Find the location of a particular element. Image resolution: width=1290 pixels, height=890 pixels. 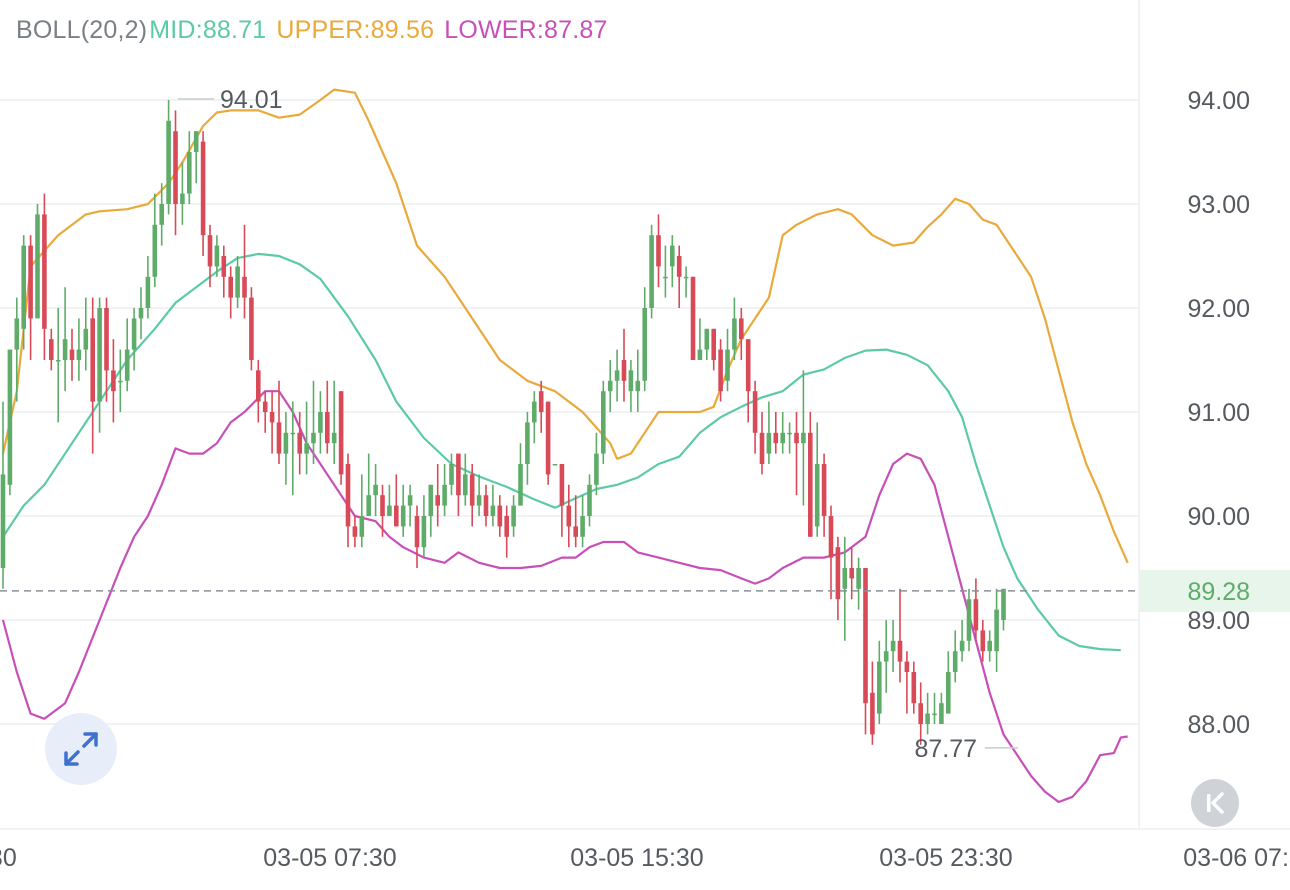

expand-button is located at coordinates (81, 749).